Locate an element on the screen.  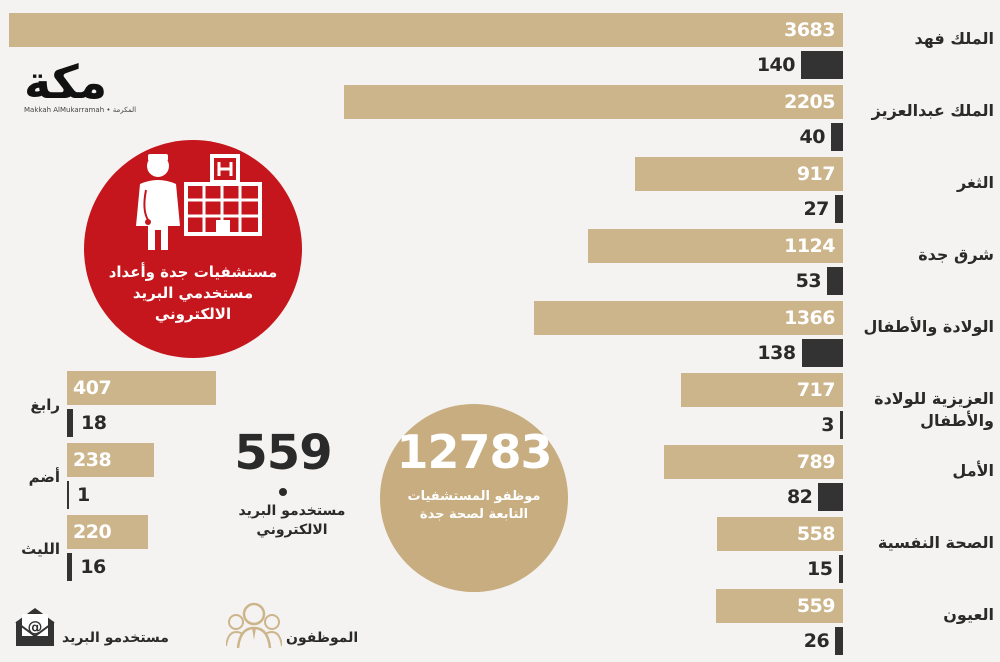
email-users-value-label: 15 is located at coordinates (820, 569).